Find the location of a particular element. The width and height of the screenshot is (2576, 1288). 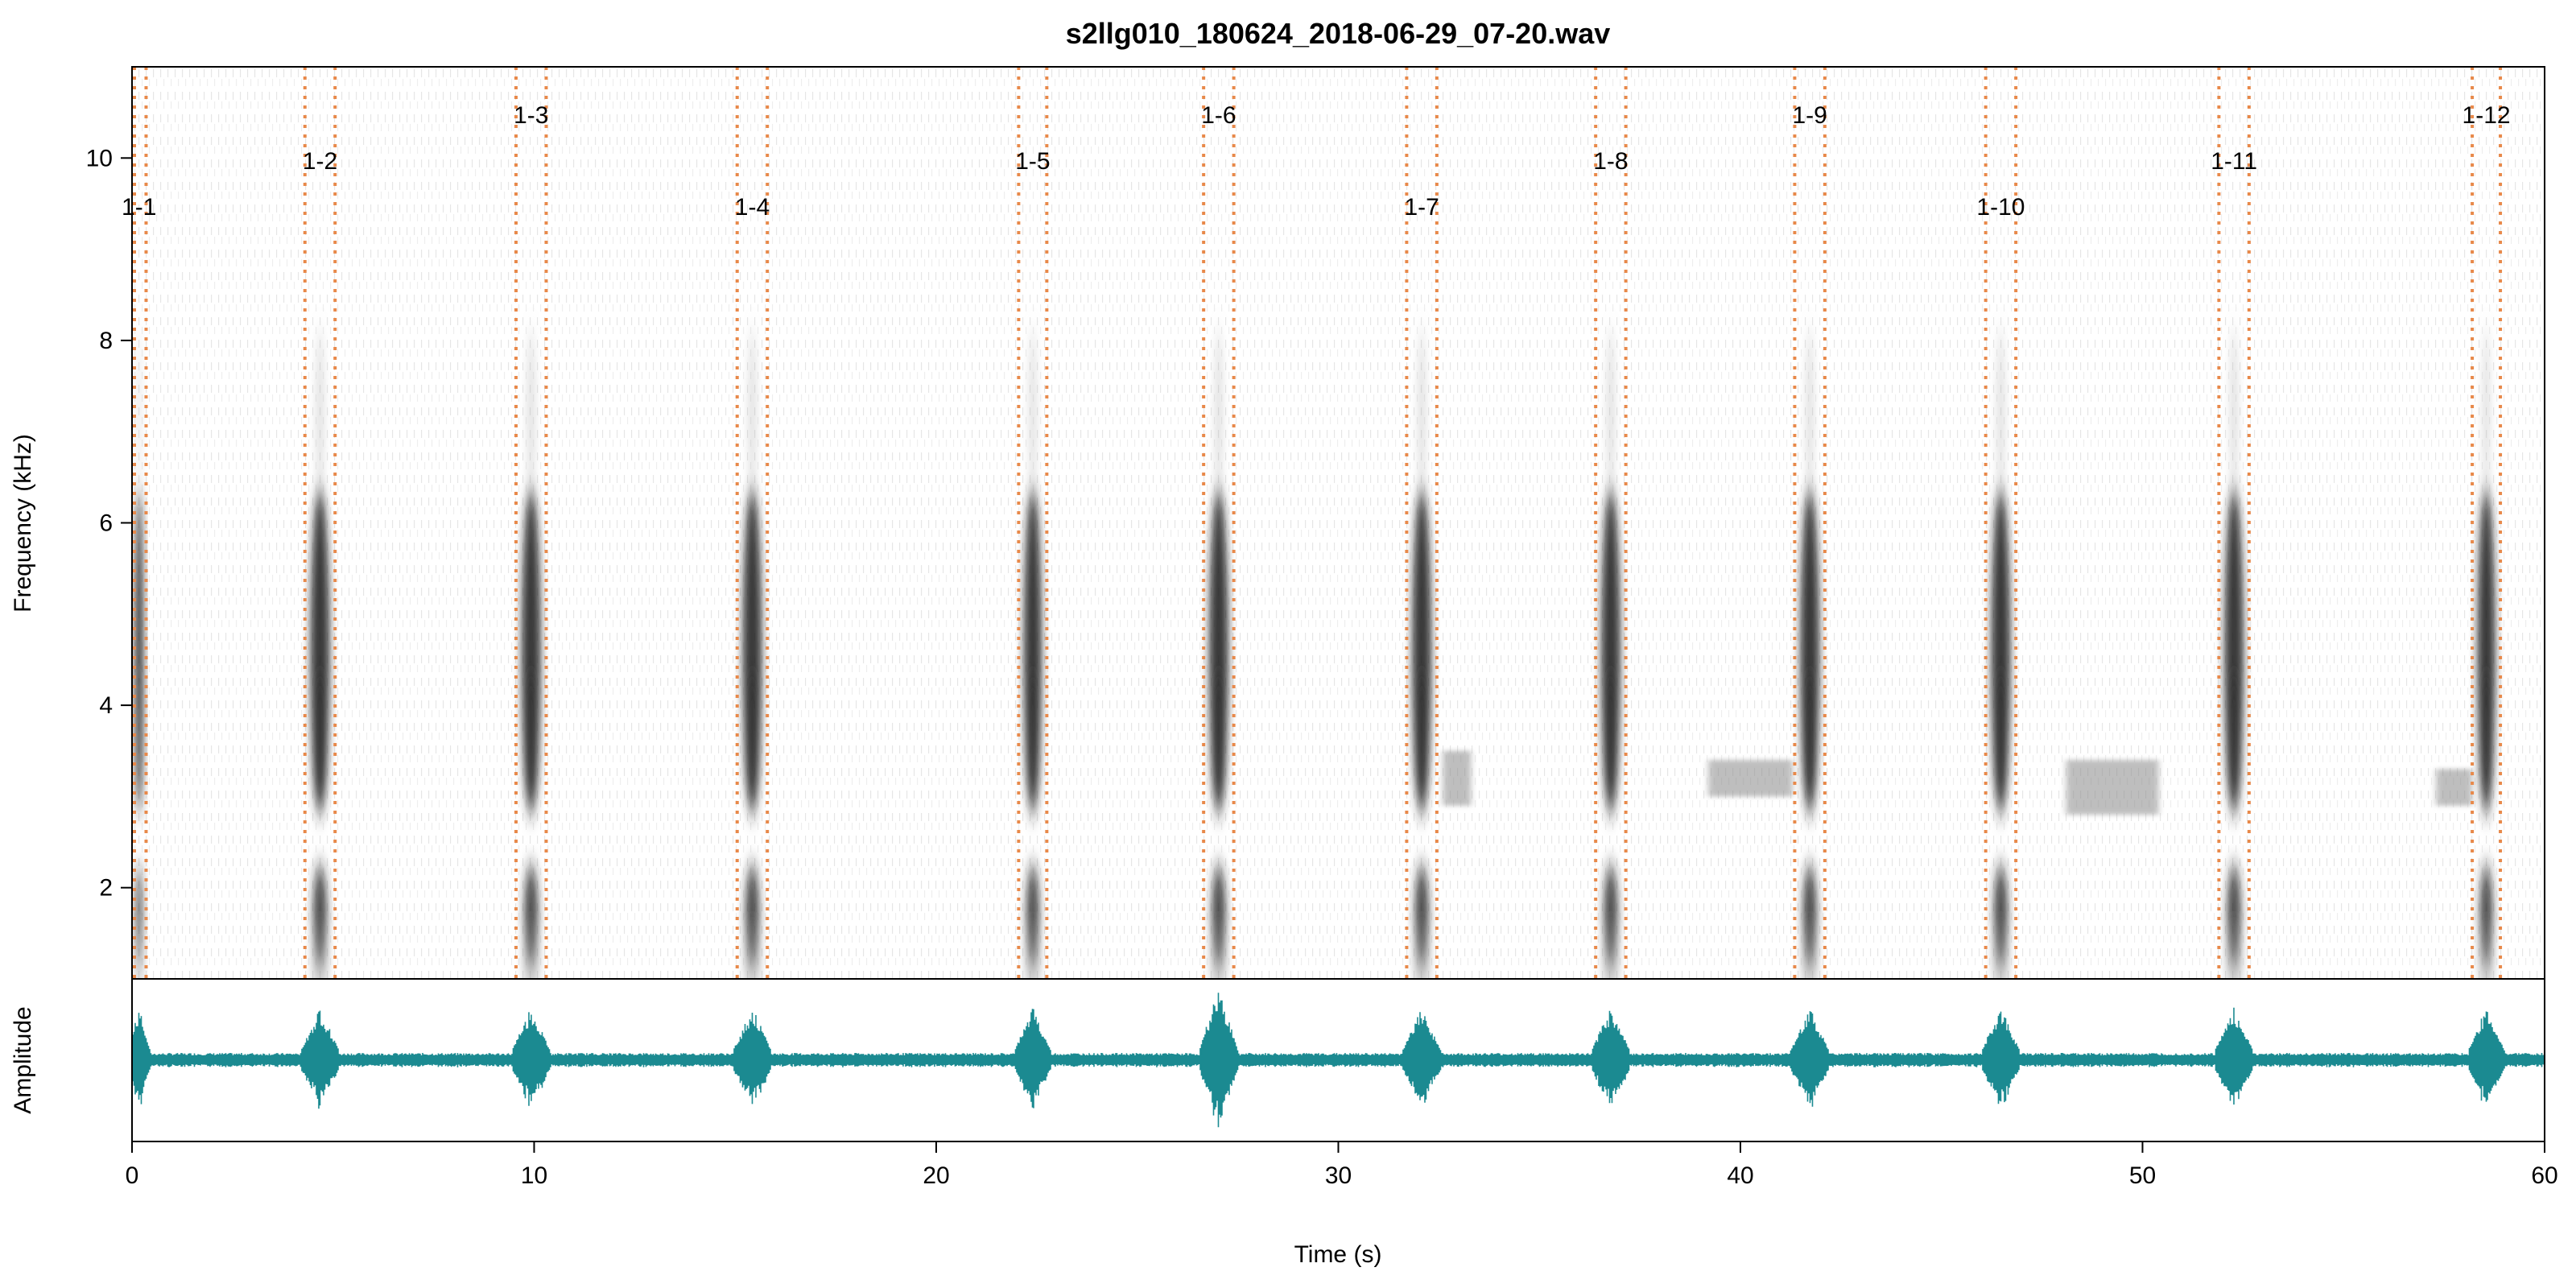

x-tick-label-0: 0 is located at coordinates (132, 1175).